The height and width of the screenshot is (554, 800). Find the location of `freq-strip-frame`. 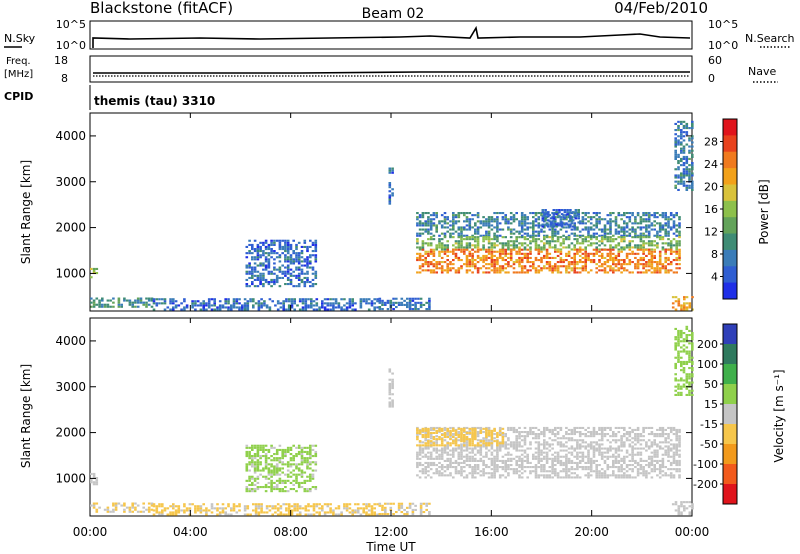

freq-strip-frame is located at coordinates (391, 69).